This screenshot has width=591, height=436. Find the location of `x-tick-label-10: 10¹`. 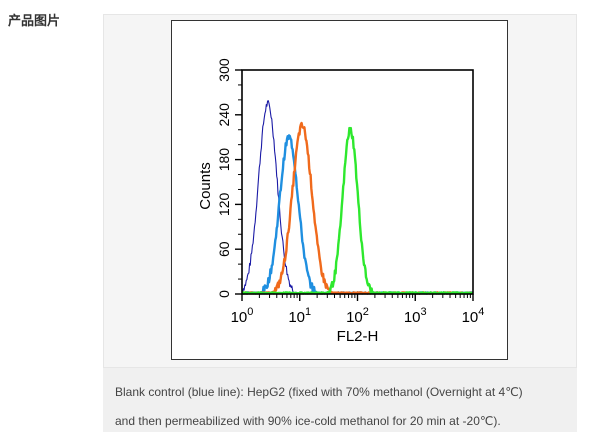

x-tick-label-10: 10¹ is located at coordinates (299, 316).